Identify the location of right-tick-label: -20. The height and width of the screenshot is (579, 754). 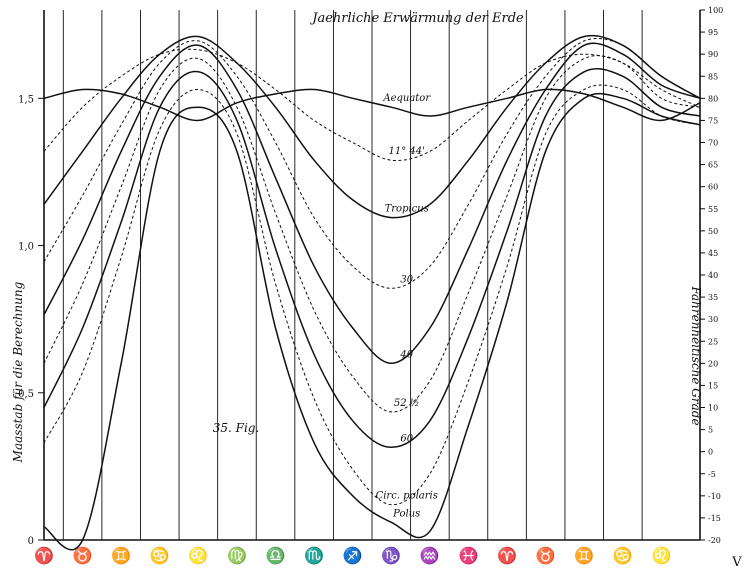
(714, 540).